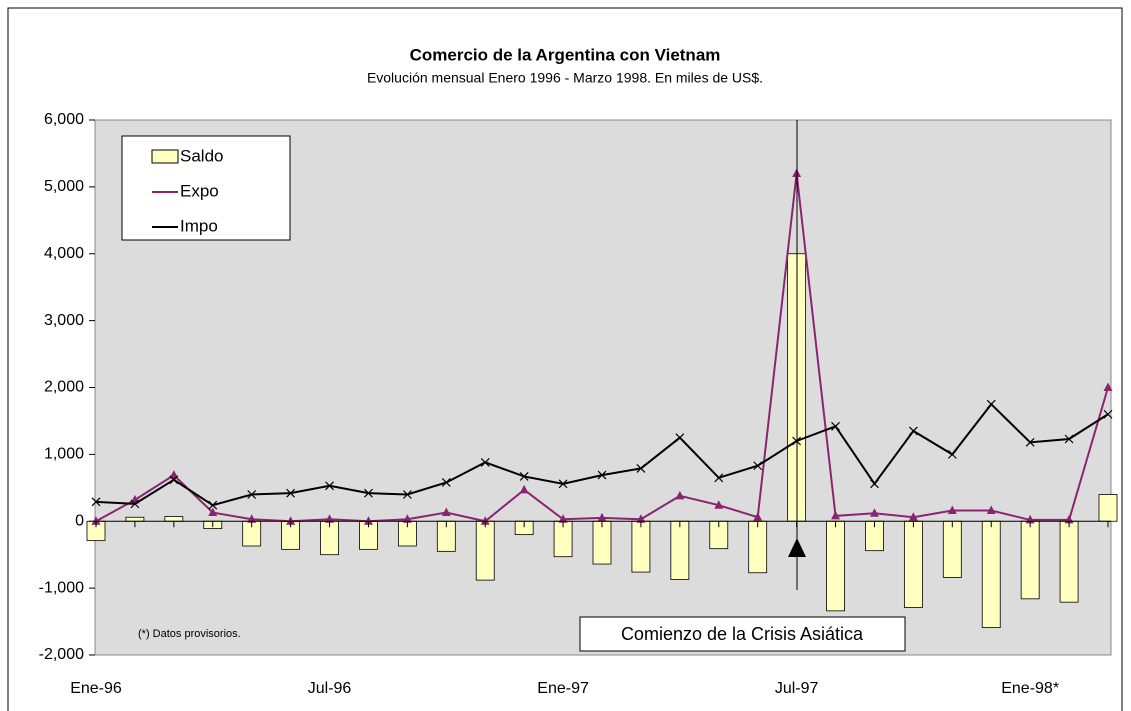 Image resolution: width=1131 pixels, height=711 pixels. I want to click on y-tick-label: -1,000, so click(61, 587).